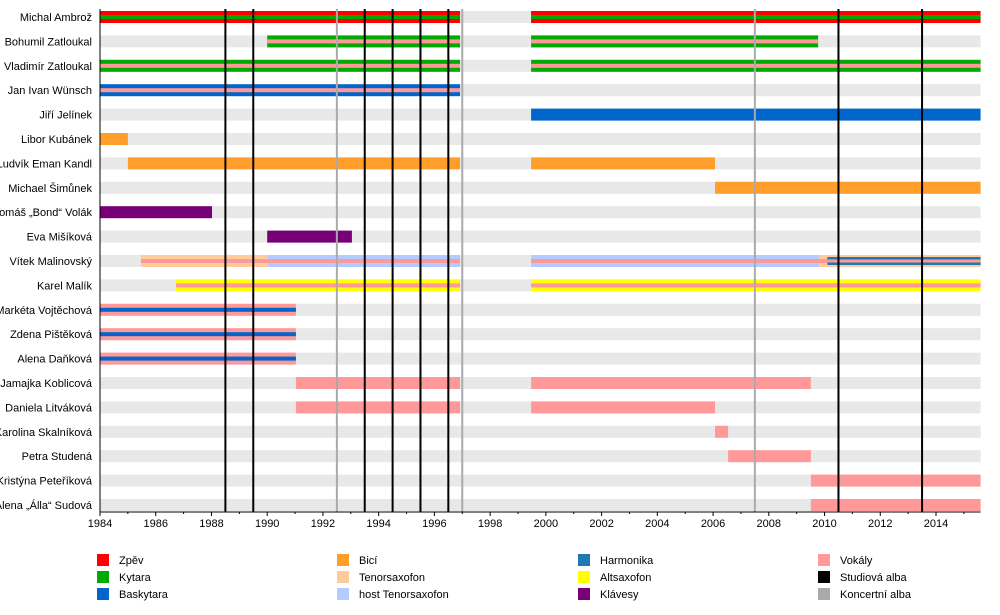  I want to click on legend-swatch-baskytara, so click(103, 594).